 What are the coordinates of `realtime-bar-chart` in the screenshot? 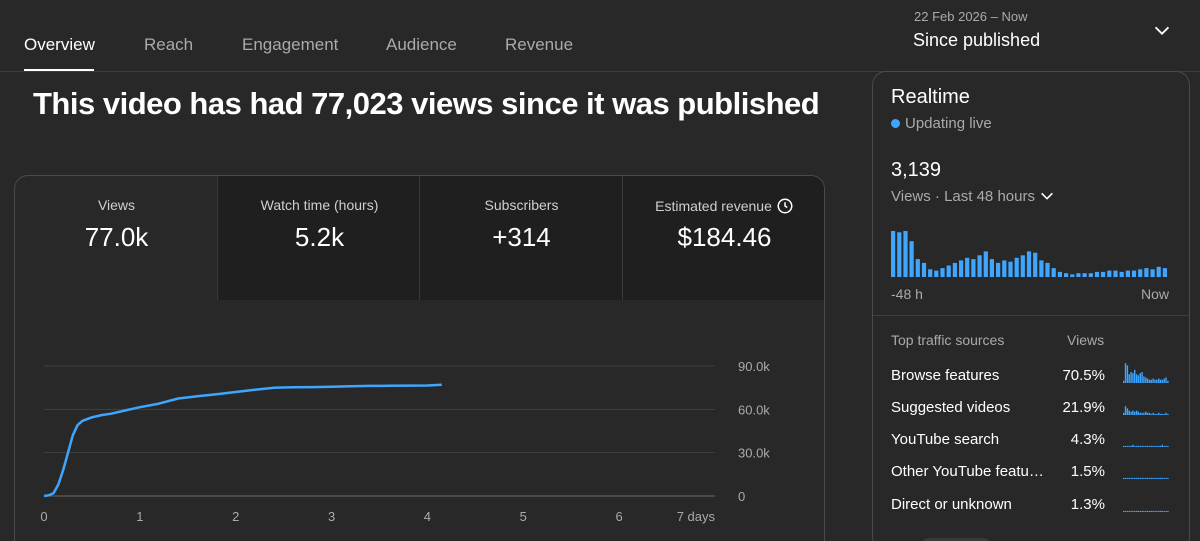 It's located at (1029, 254).